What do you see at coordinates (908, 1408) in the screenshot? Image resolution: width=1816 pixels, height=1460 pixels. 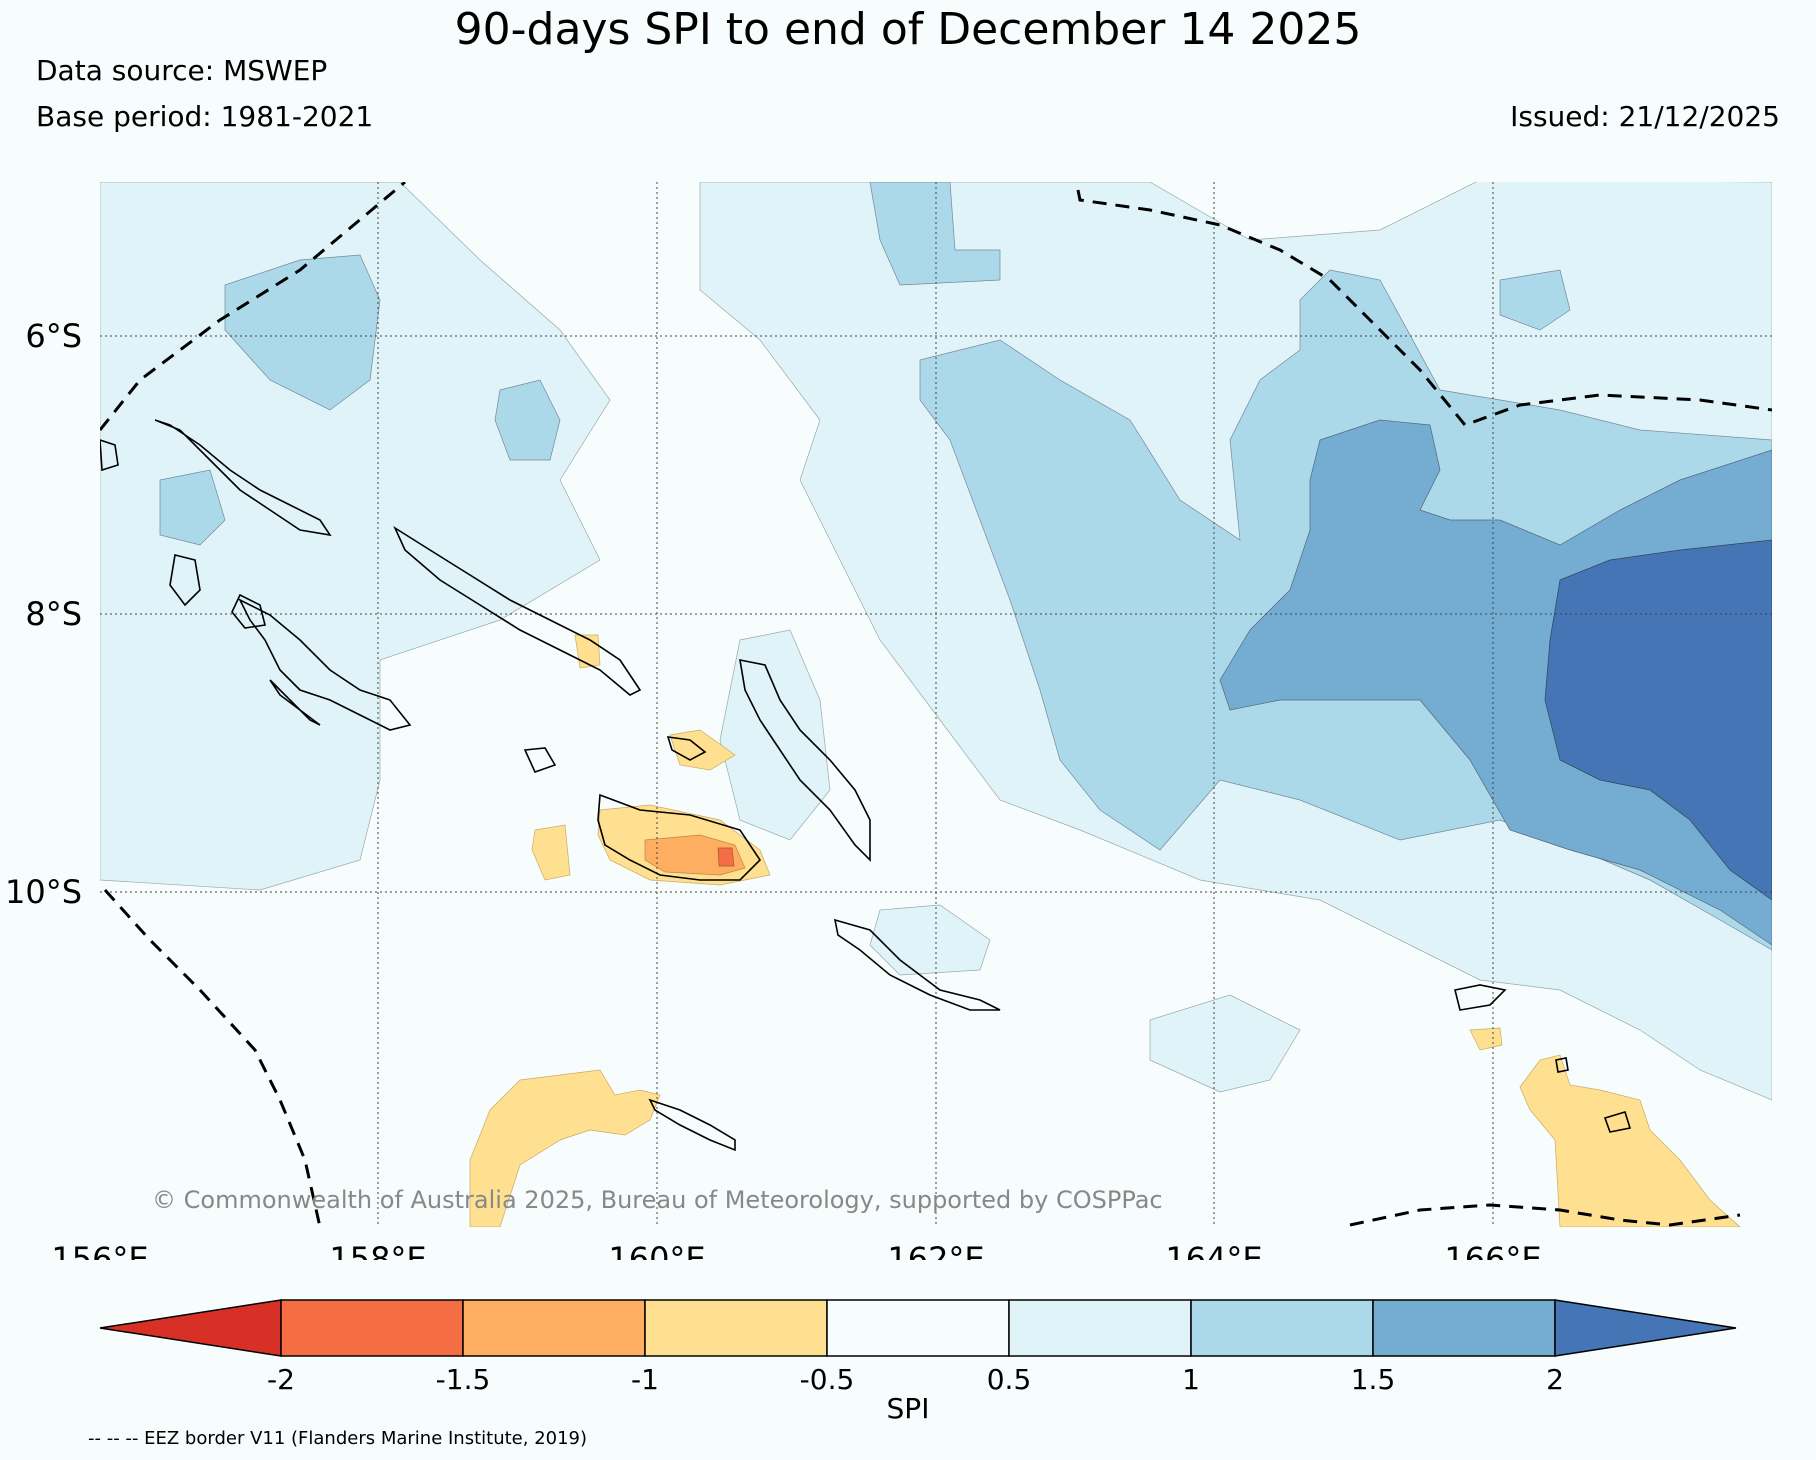 I see `colorbar-label: SPI` at bounding box center [908, 1408].